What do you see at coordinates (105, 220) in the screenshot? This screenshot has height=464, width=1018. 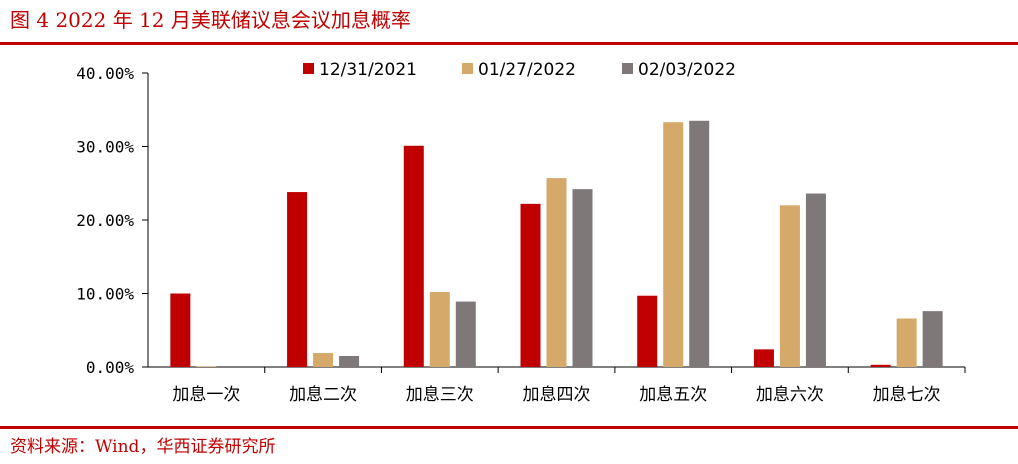 I see `y-tick-label: 20.00%` at bounding box center [105, 220].